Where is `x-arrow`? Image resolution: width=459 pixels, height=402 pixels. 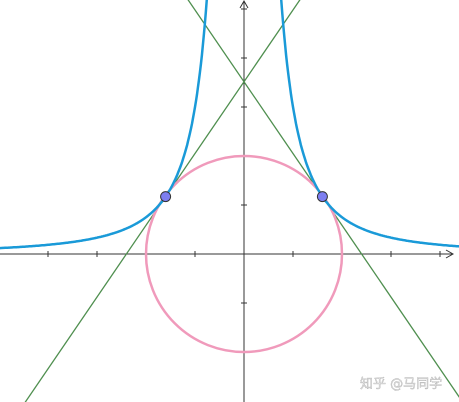
x-arrow is located at coordinates (450, 254).